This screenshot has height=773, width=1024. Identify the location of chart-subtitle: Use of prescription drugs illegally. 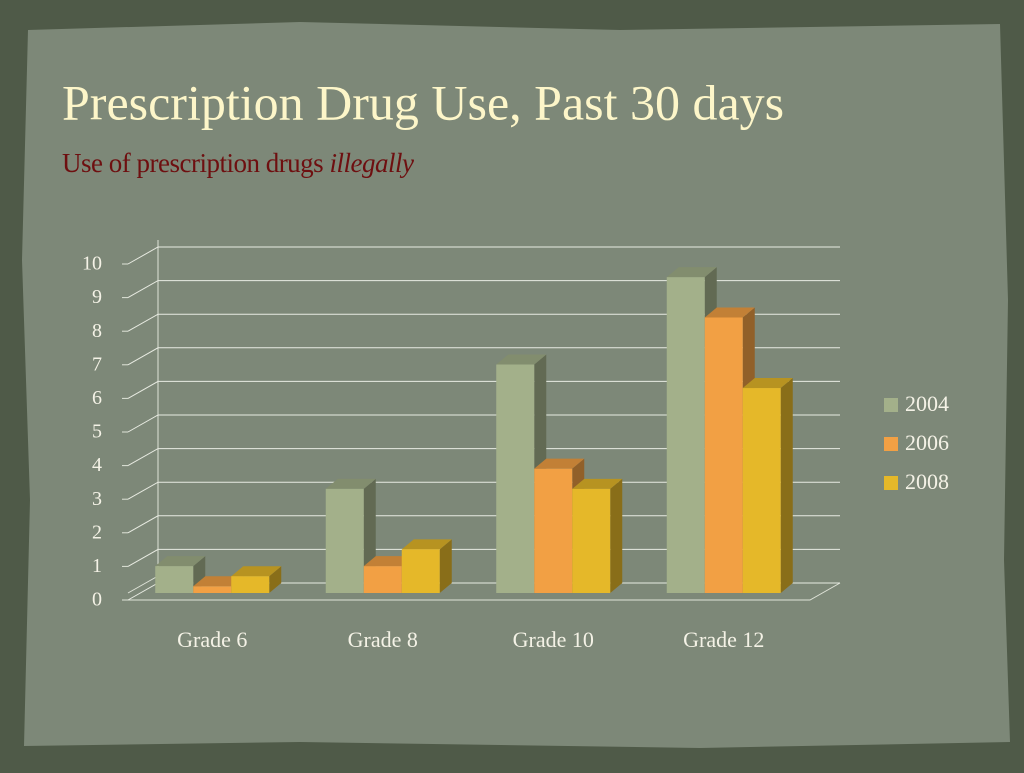
(238, 163).